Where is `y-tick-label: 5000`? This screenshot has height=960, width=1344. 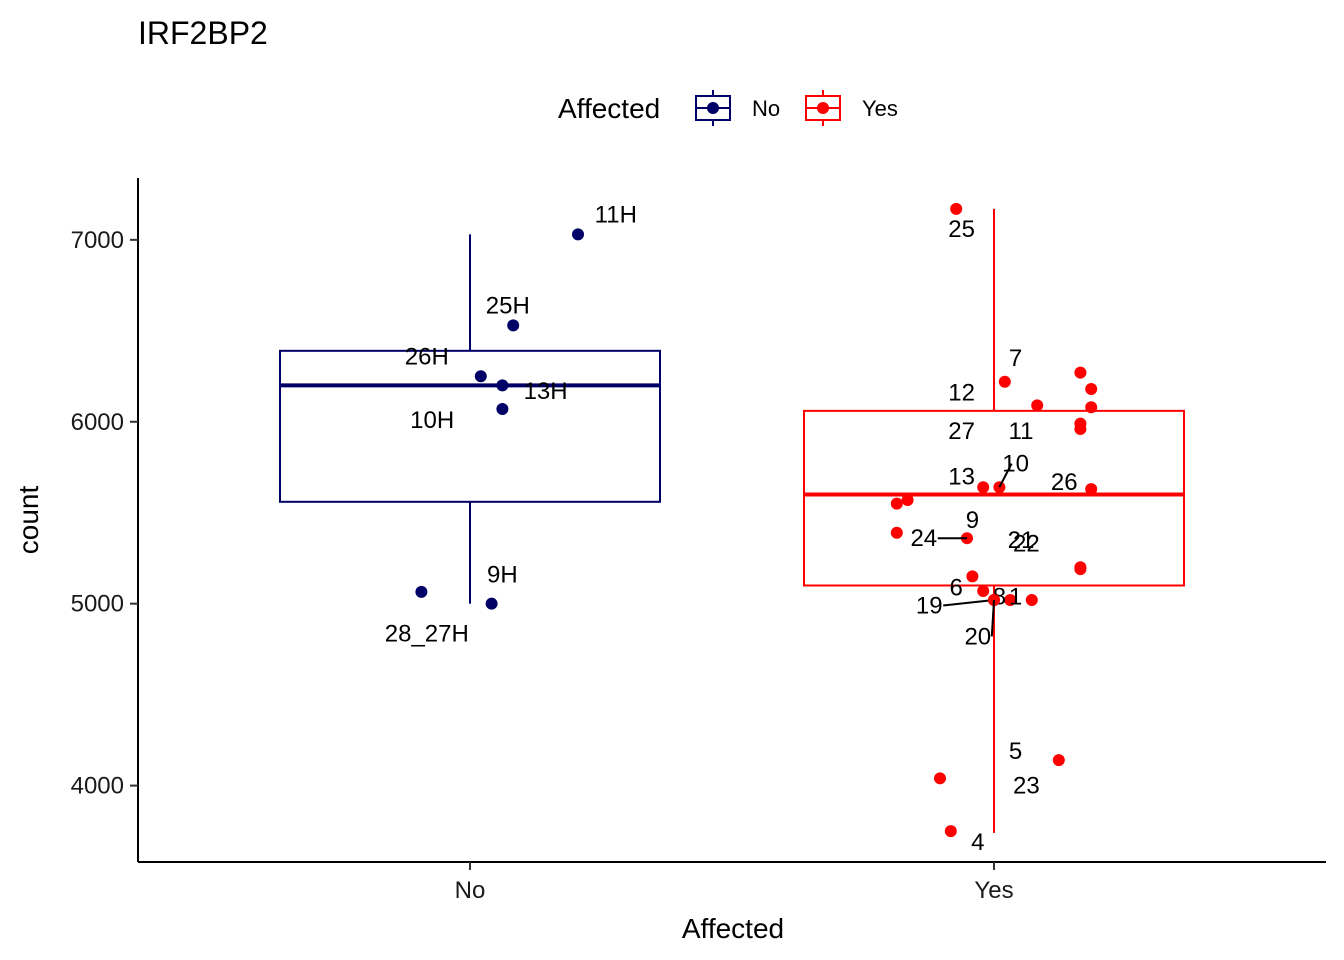 y-tick-label: 5000 is located at coordinates (97, 604).